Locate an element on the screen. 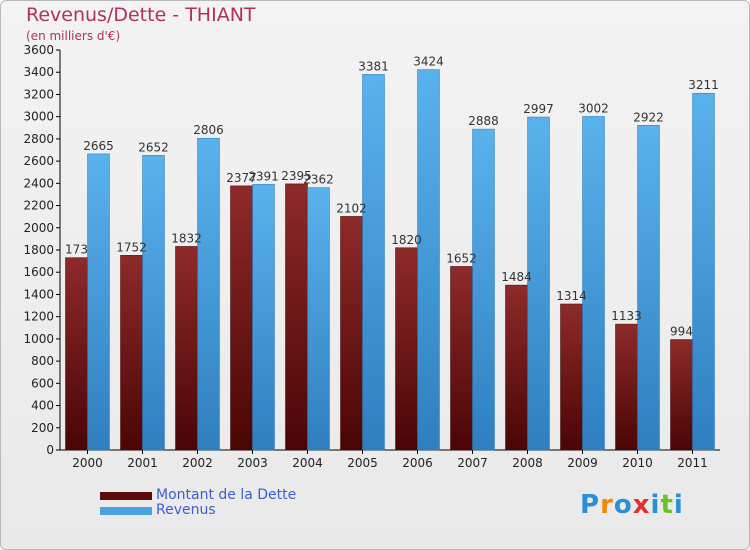 The height and width of the screenshot is (550, 750). dette-value-label: 2377 is located at coordinates (241, 178).